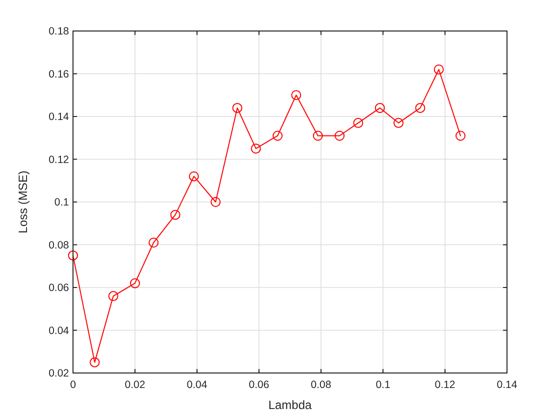 This screenshot has width=560, height=420. What do you see at coordinates (59, 32) in the screenshot?
I see `y-tick-label: 0.18` at bounding box center [59, 32].